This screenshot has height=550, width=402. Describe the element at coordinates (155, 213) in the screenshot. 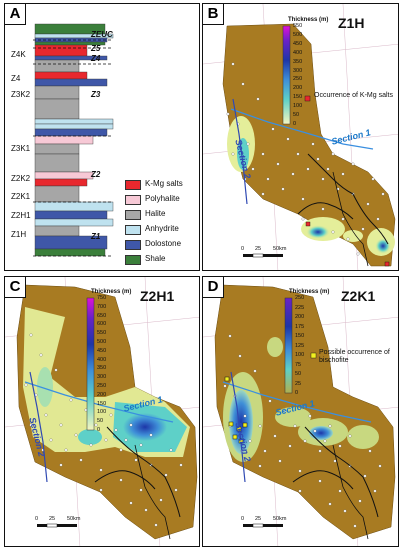

I see `legend-label: Halite` at that location.